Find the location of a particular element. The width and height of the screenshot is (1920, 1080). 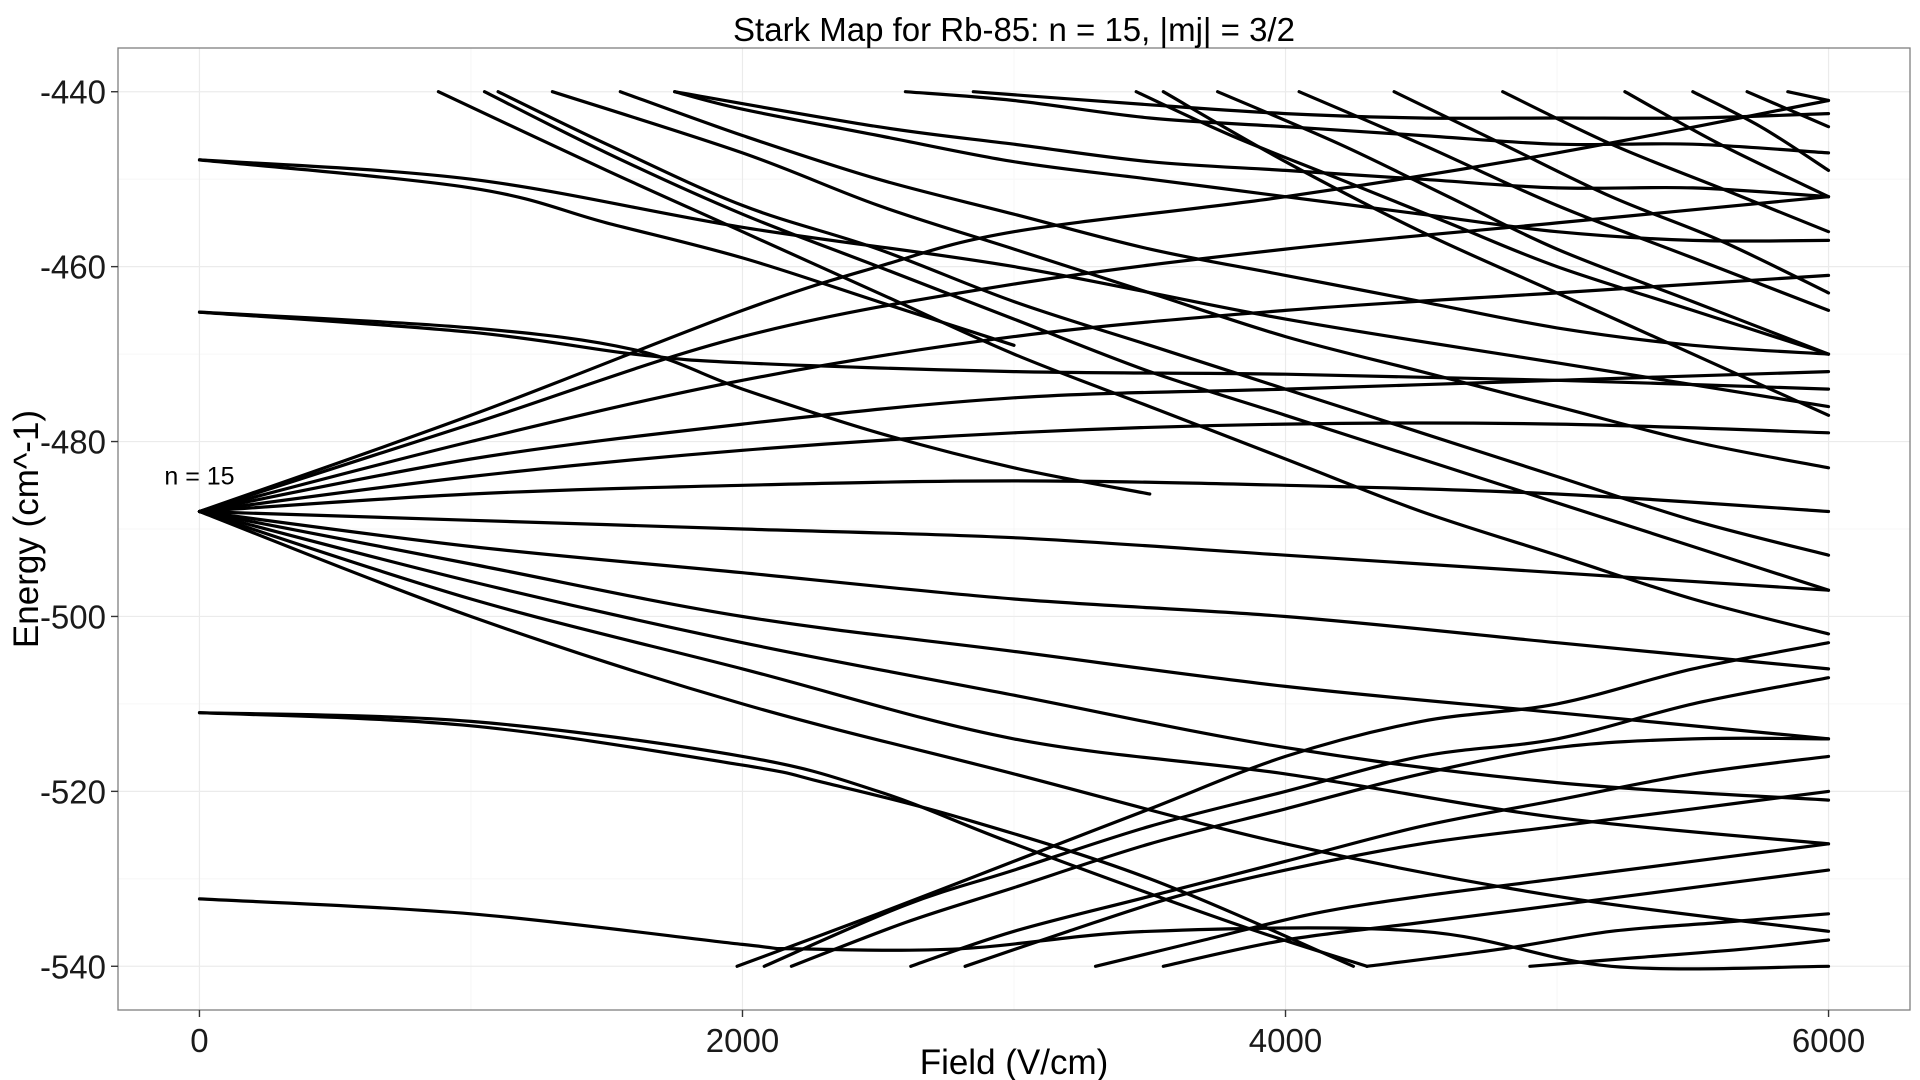

x-tick-label: 6000 is located at coordinates (1828, 1040).